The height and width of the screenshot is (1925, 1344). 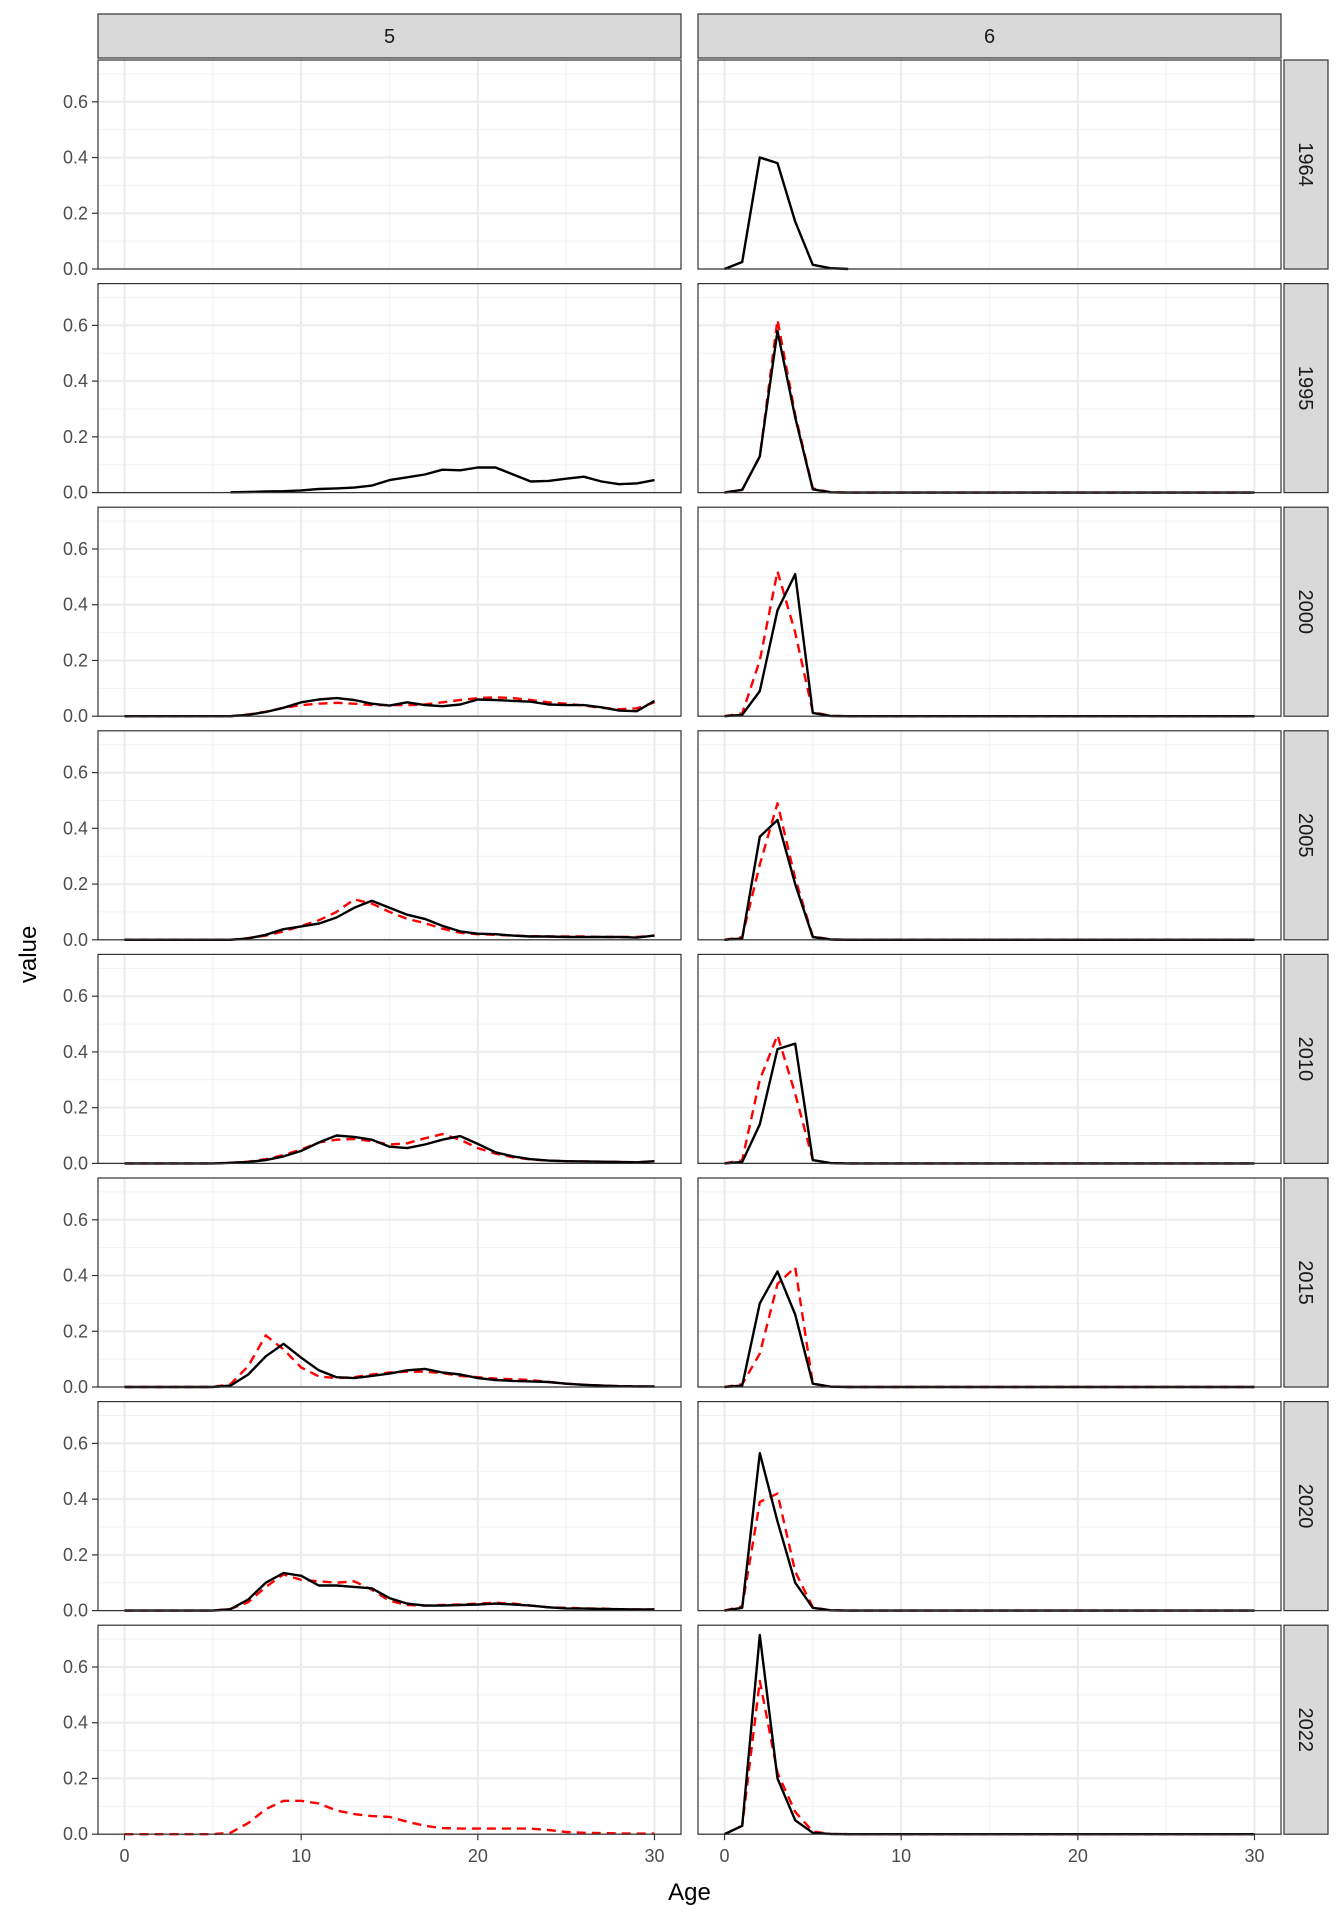 I want to click on column-strip-label: 6, so click(x=989, y=37).